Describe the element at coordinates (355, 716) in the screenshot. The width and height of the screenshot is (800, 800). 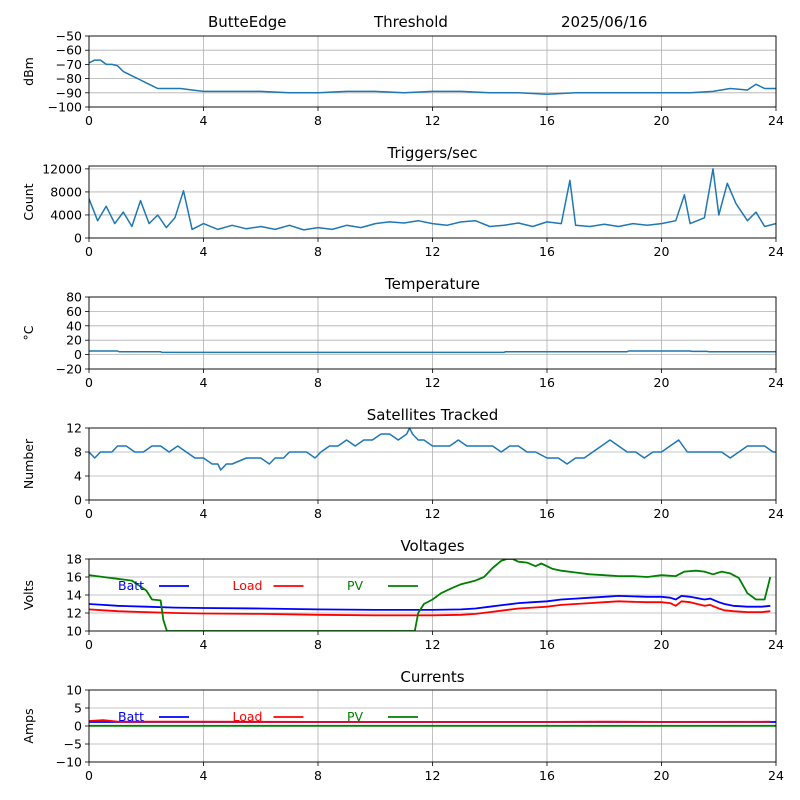
I see `currents-legend-pv-label: PV` at that location.